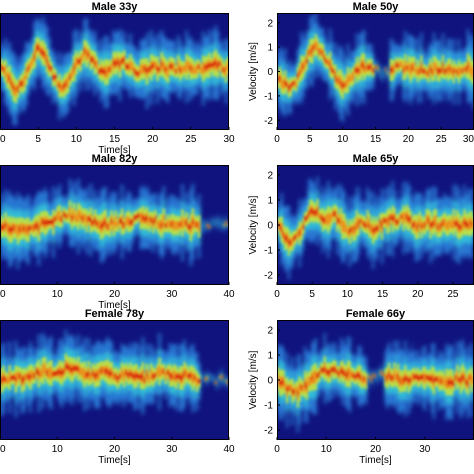 The image size is (474, 474). What do you see at coordinates (376, 159) in the screenshot?
I see `panel-title: Male 65y` at bounding box center [376, 159].